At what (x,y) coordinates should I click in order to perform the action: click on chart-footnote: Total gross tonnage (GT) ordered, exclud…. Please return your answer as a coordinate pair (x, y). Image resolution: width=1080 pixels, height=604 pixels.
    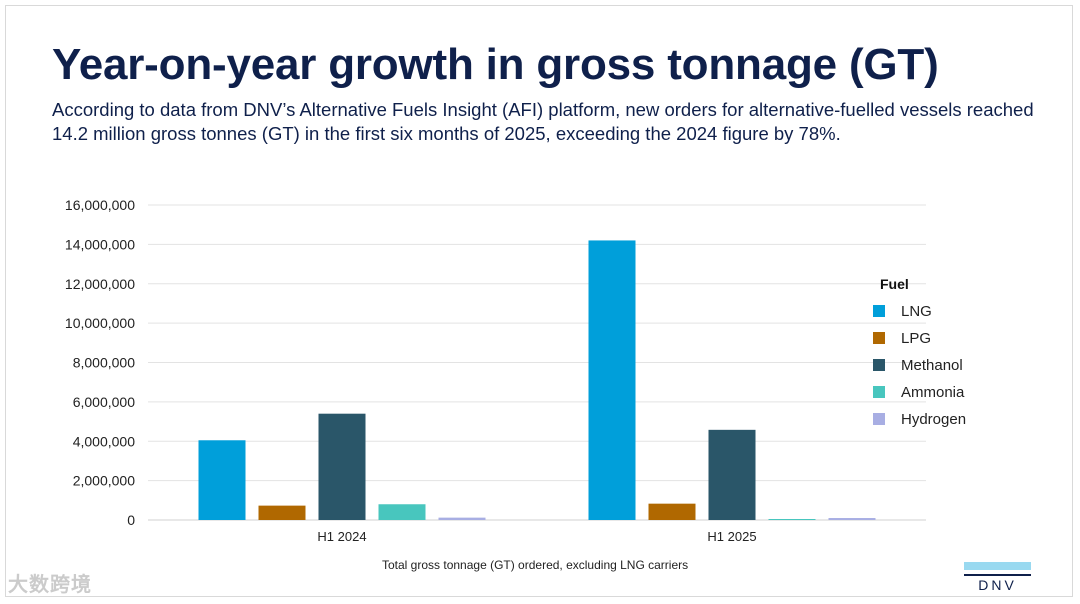
    Looking at the image, I should click on (535, 565).